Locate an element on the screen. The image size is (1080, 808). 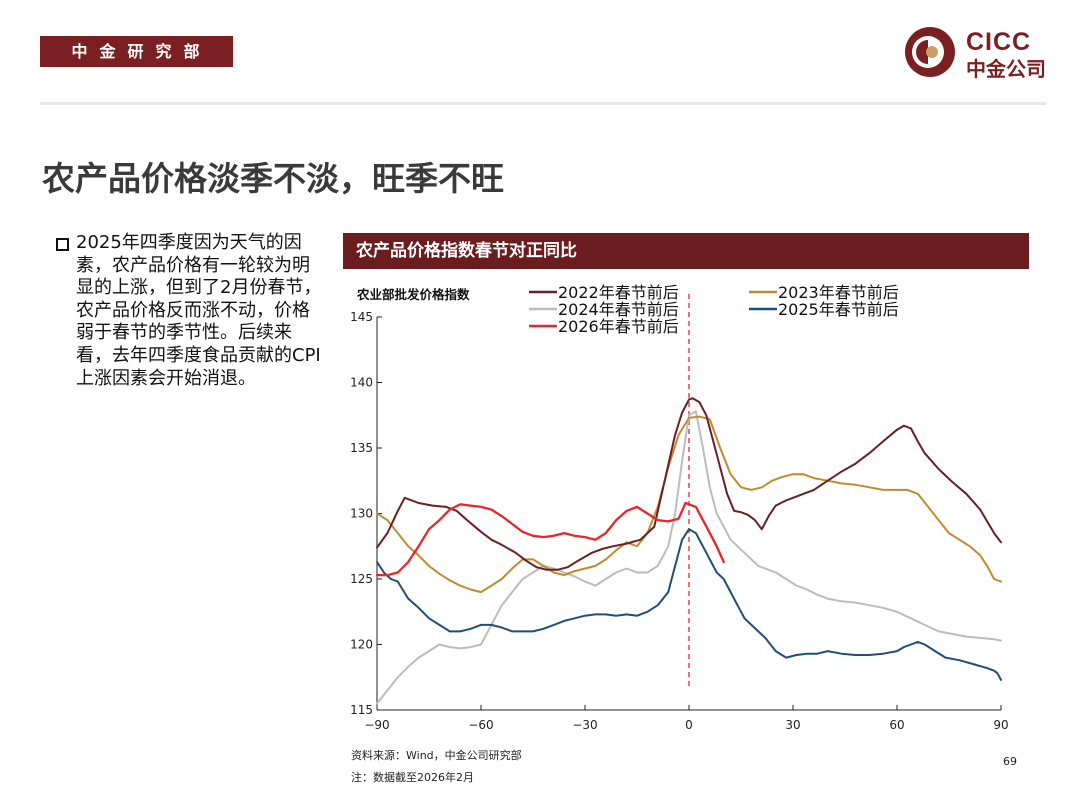
x-tick-label: −60 is located at coordinates (480, 725).